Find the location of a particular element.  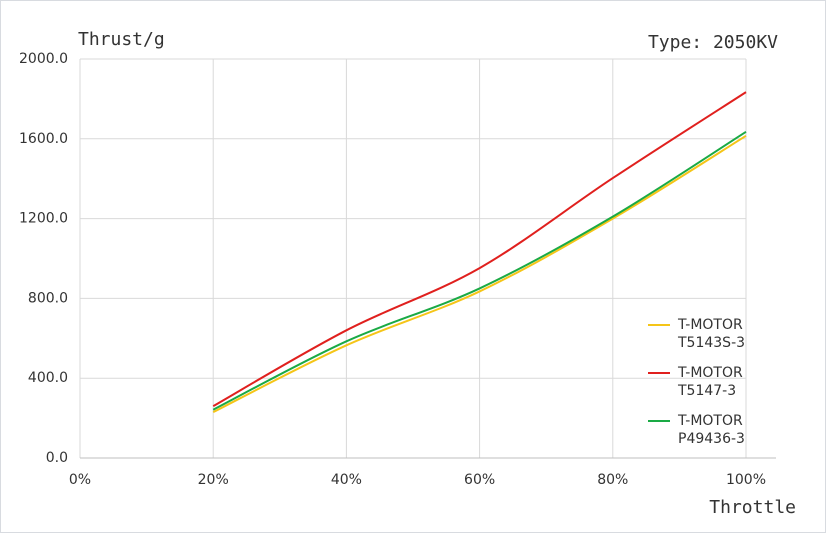

y-tick-label: 400.0 is located at coordinates (48, 378).